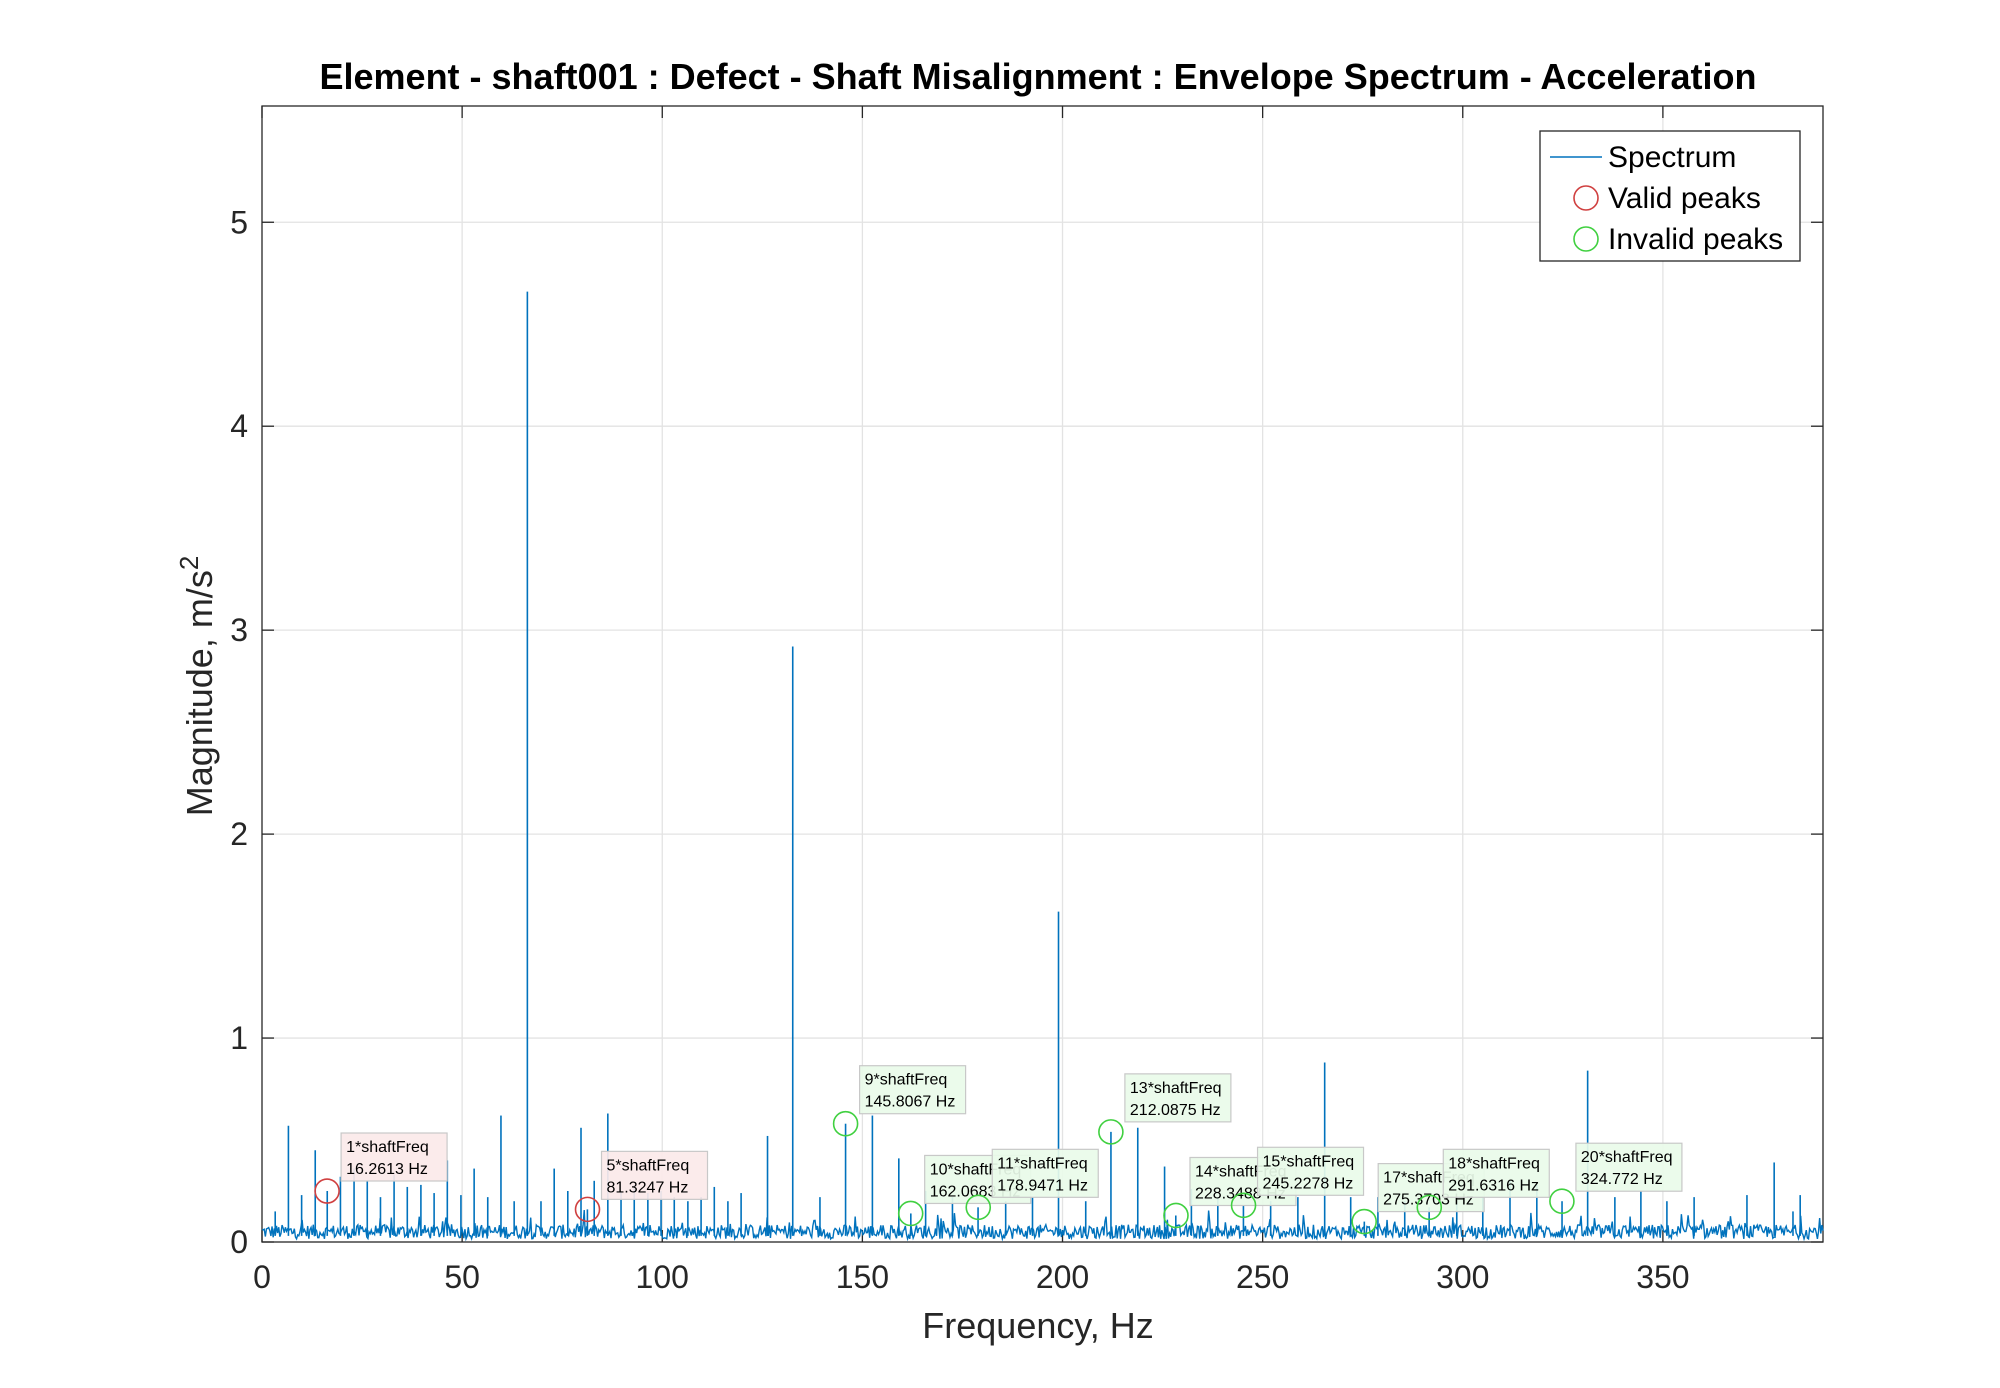  Describe the element at coordinates (1175, 1110) in the screenshot. I see `peak-label-frequency: 212.0875 Hz` at that location.